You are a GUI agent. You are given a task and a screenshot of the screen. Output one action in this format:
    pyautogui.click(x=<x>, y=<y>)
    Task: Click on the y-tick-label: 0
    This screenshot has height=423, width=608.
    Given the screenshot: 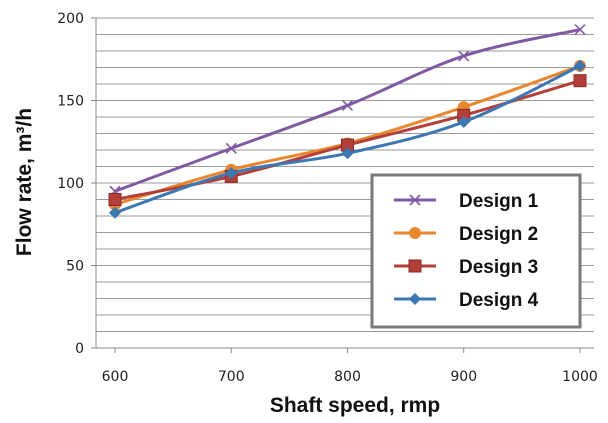 What is the action you would take?
    pyautogui.click(x=79, y=349)
    